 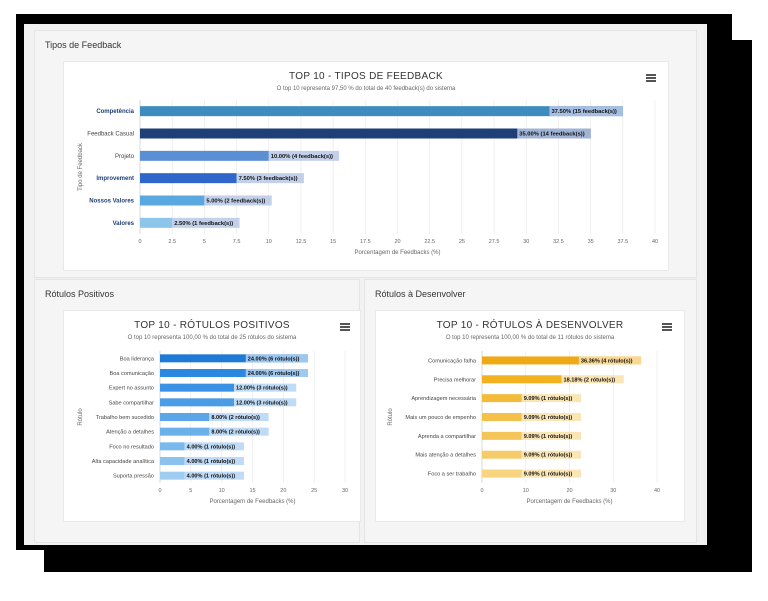 I want to click on data-label: 24.00% (6 rótulo(s)), so click(x=274, y=374).